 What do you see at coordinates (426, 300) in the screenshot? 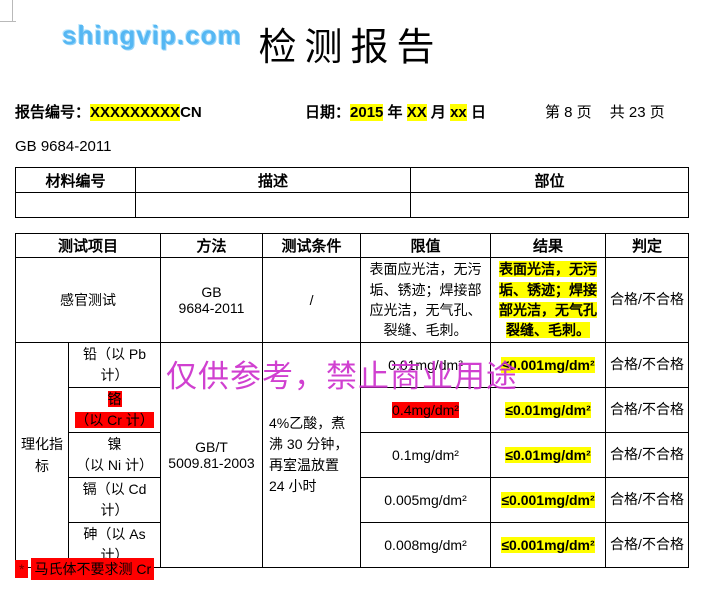
I see `sensory-limit-cell: 表面应光洁，无污垢、锈迹；焊接部应光洁，无气孔、裂缝、毛刺。` at bounding box center [426, 300].